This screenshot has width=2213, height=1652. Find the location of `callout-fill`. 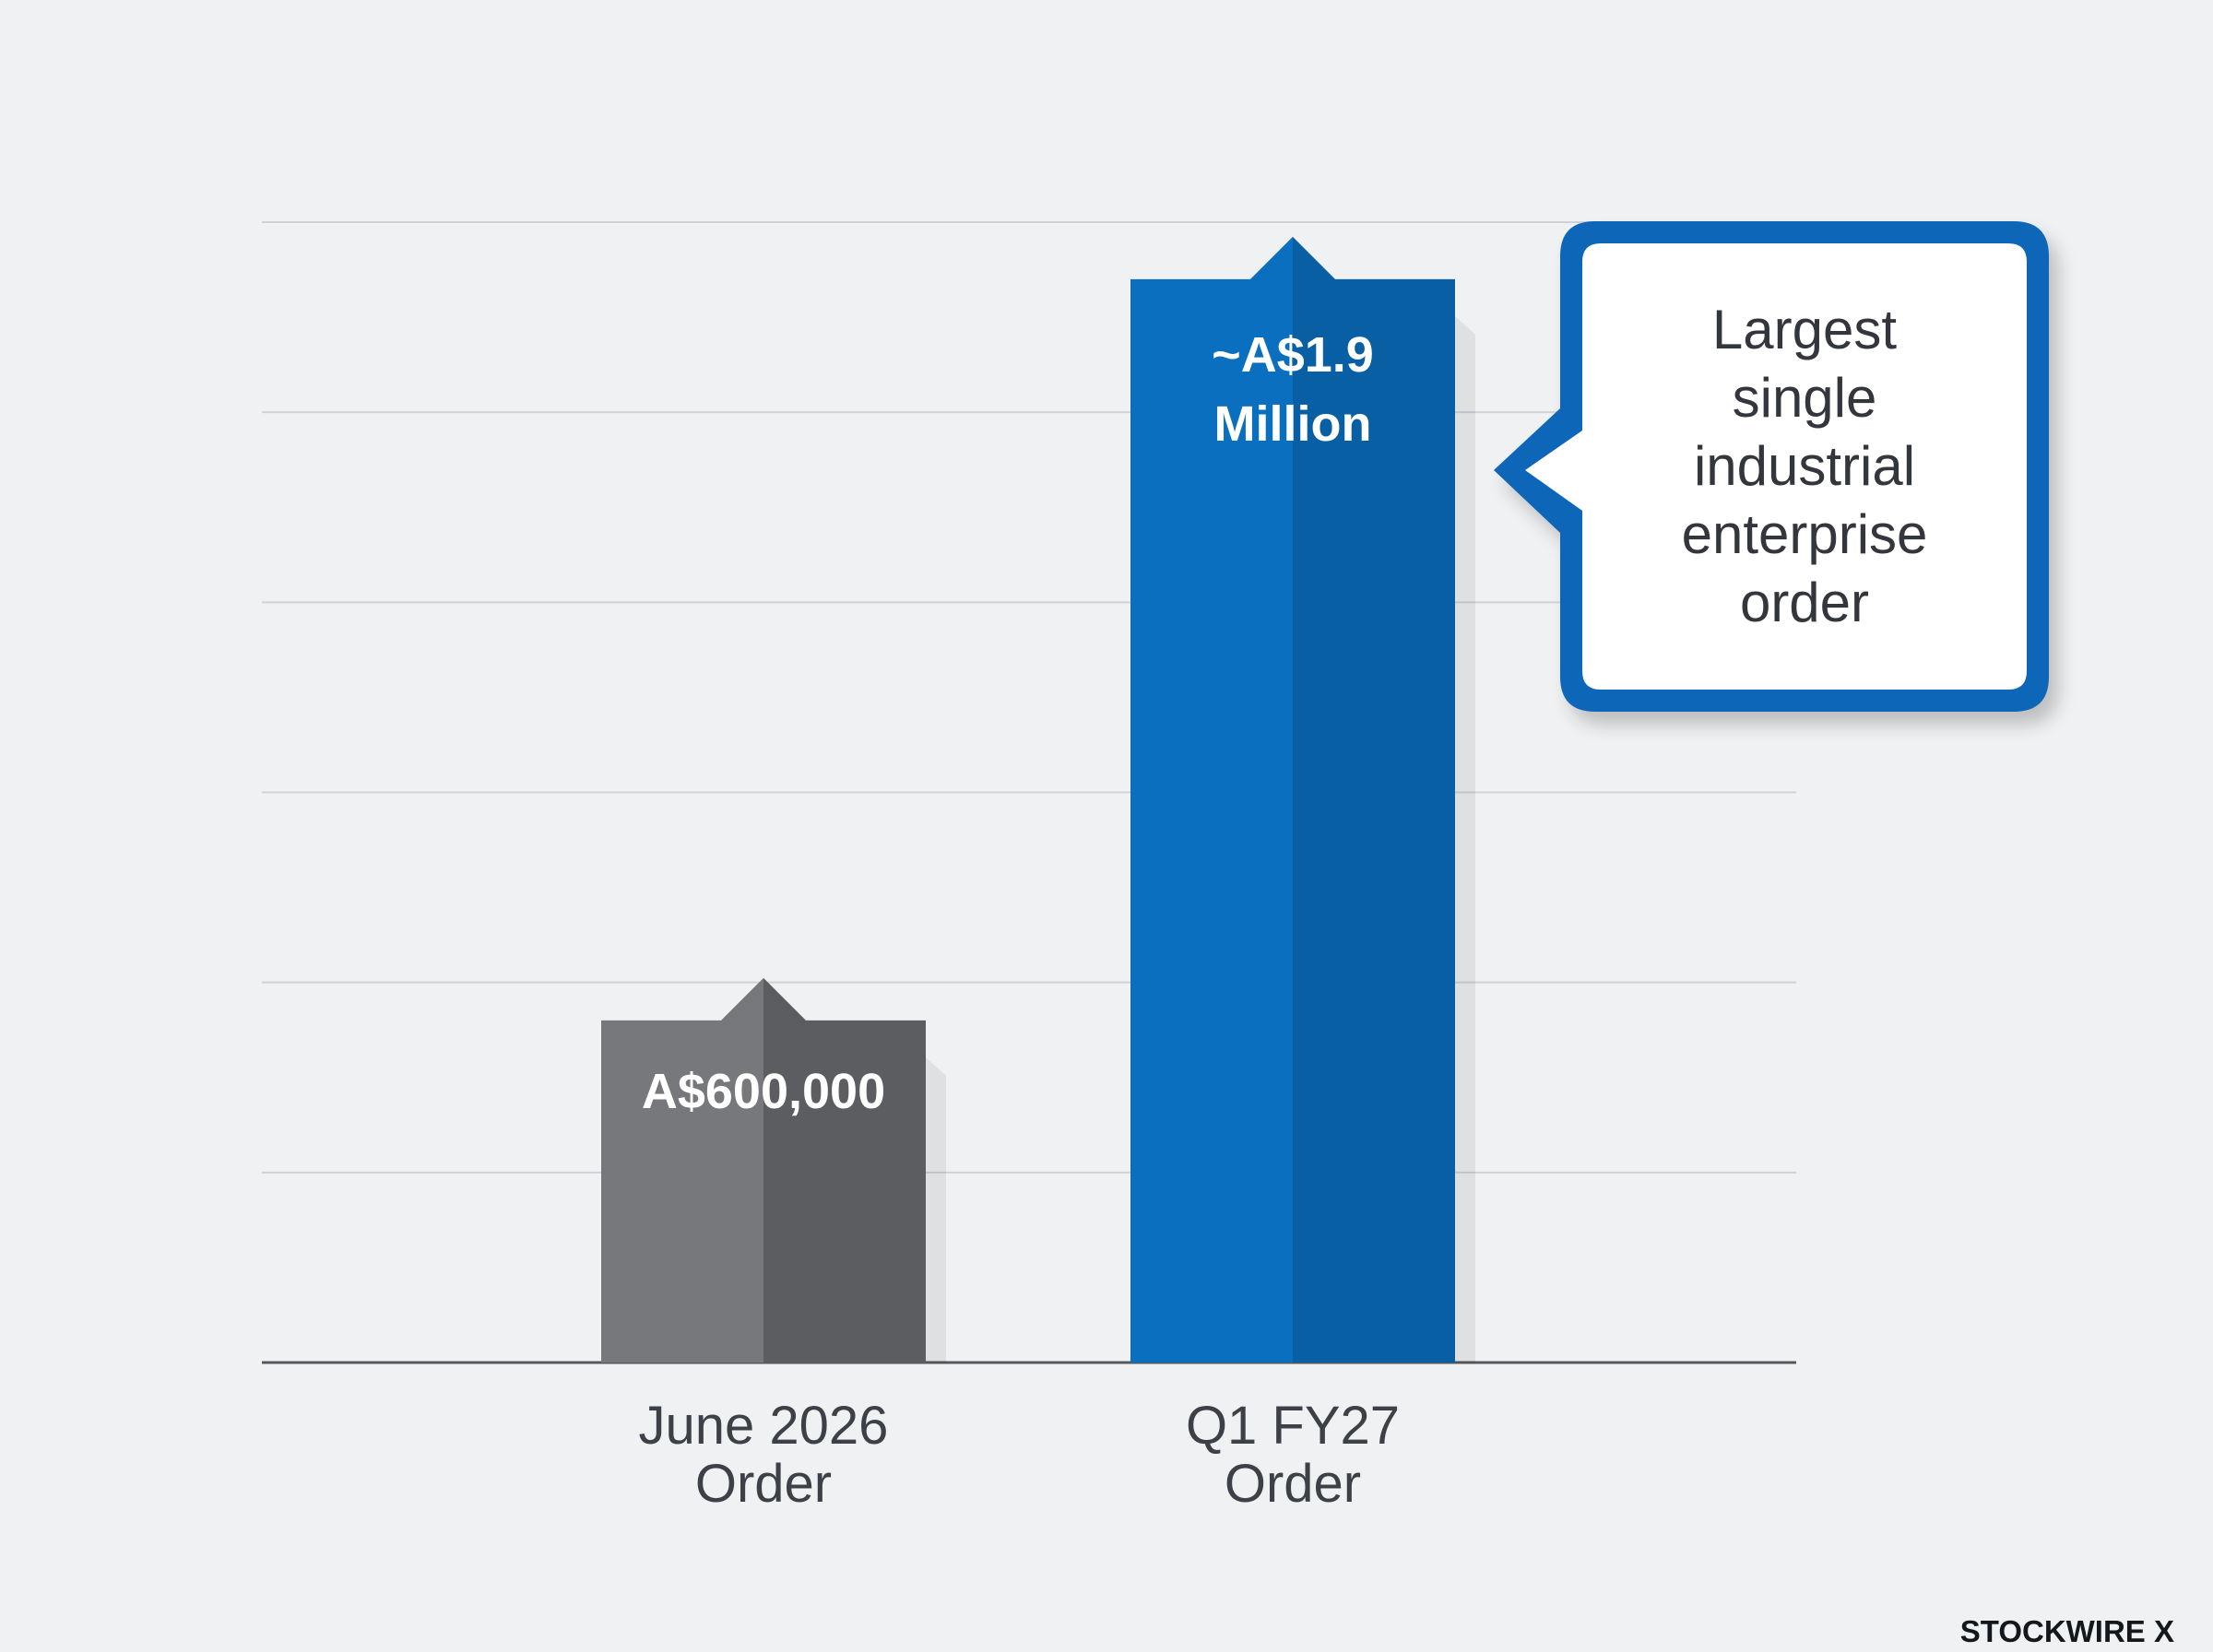

callout-fill is located at coordinates (1776, 466).